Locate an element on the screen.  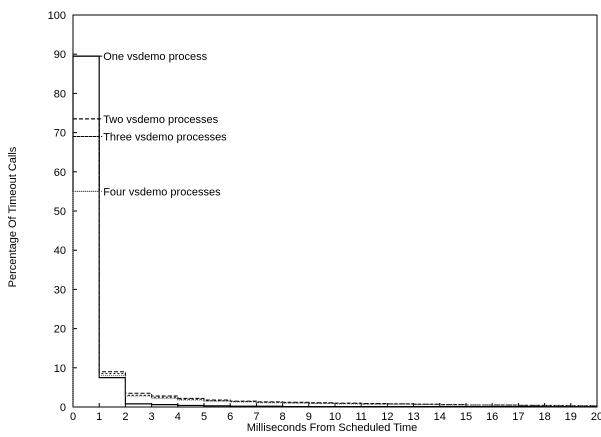
x-tick-label: 18 is located at coordinates (544, 417).